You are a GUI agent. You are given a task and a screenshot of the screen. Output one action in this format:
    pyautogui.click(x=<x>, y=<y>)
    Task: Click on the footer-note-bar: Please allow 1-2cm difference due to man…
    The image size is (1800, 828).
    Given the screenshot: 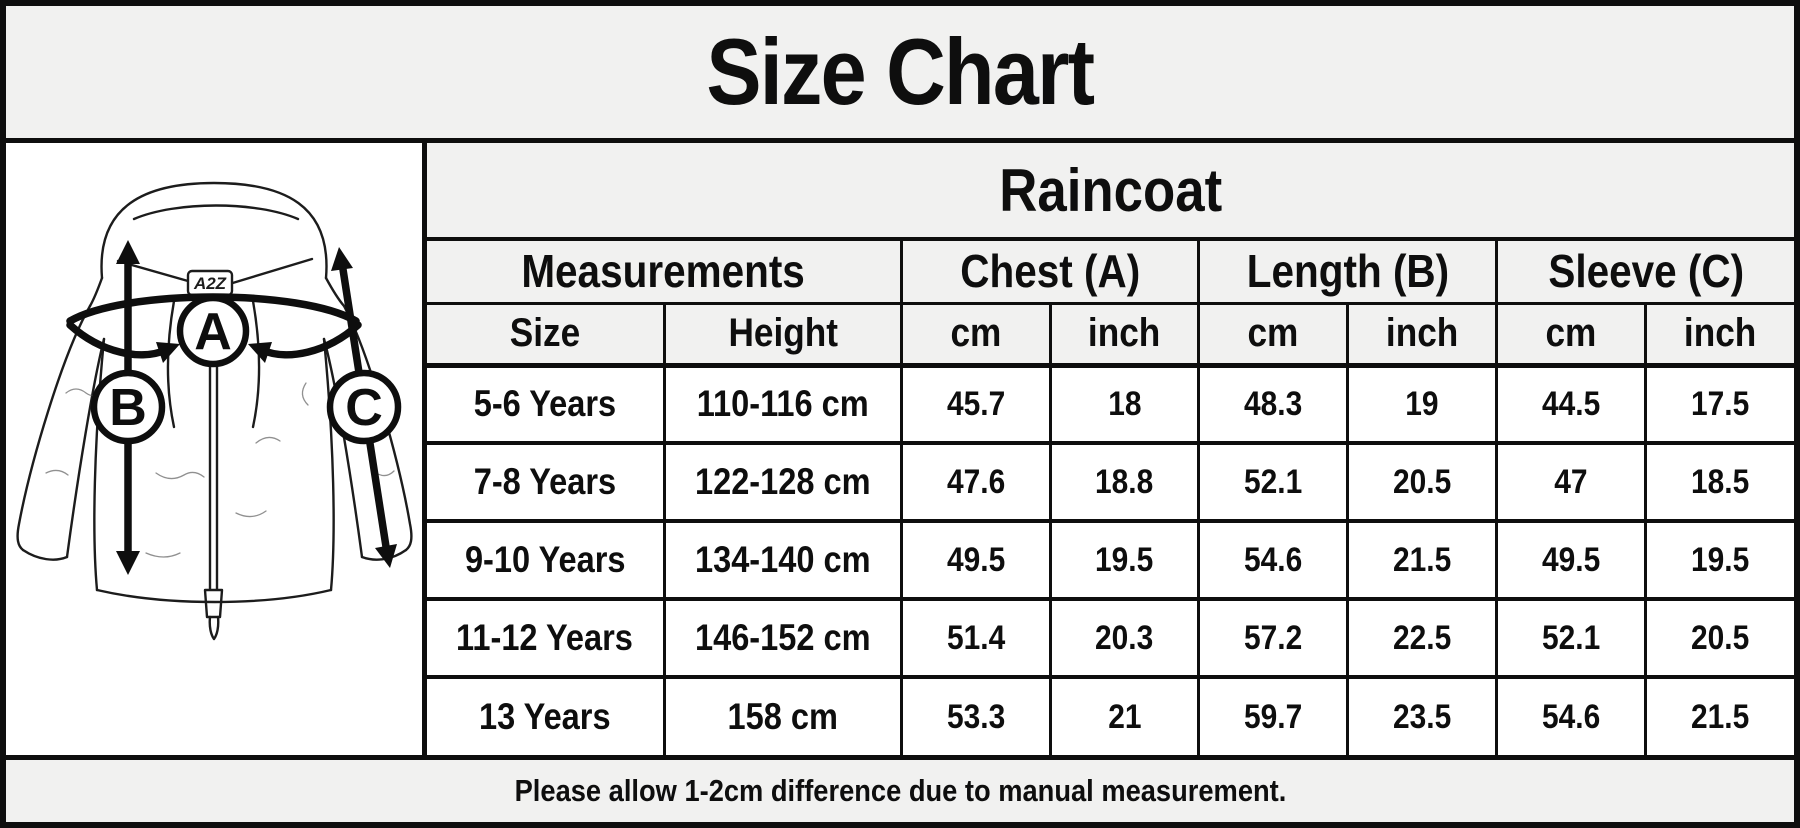 What is the action you would take?
    pyautogui.click(x=900, y=788)
    